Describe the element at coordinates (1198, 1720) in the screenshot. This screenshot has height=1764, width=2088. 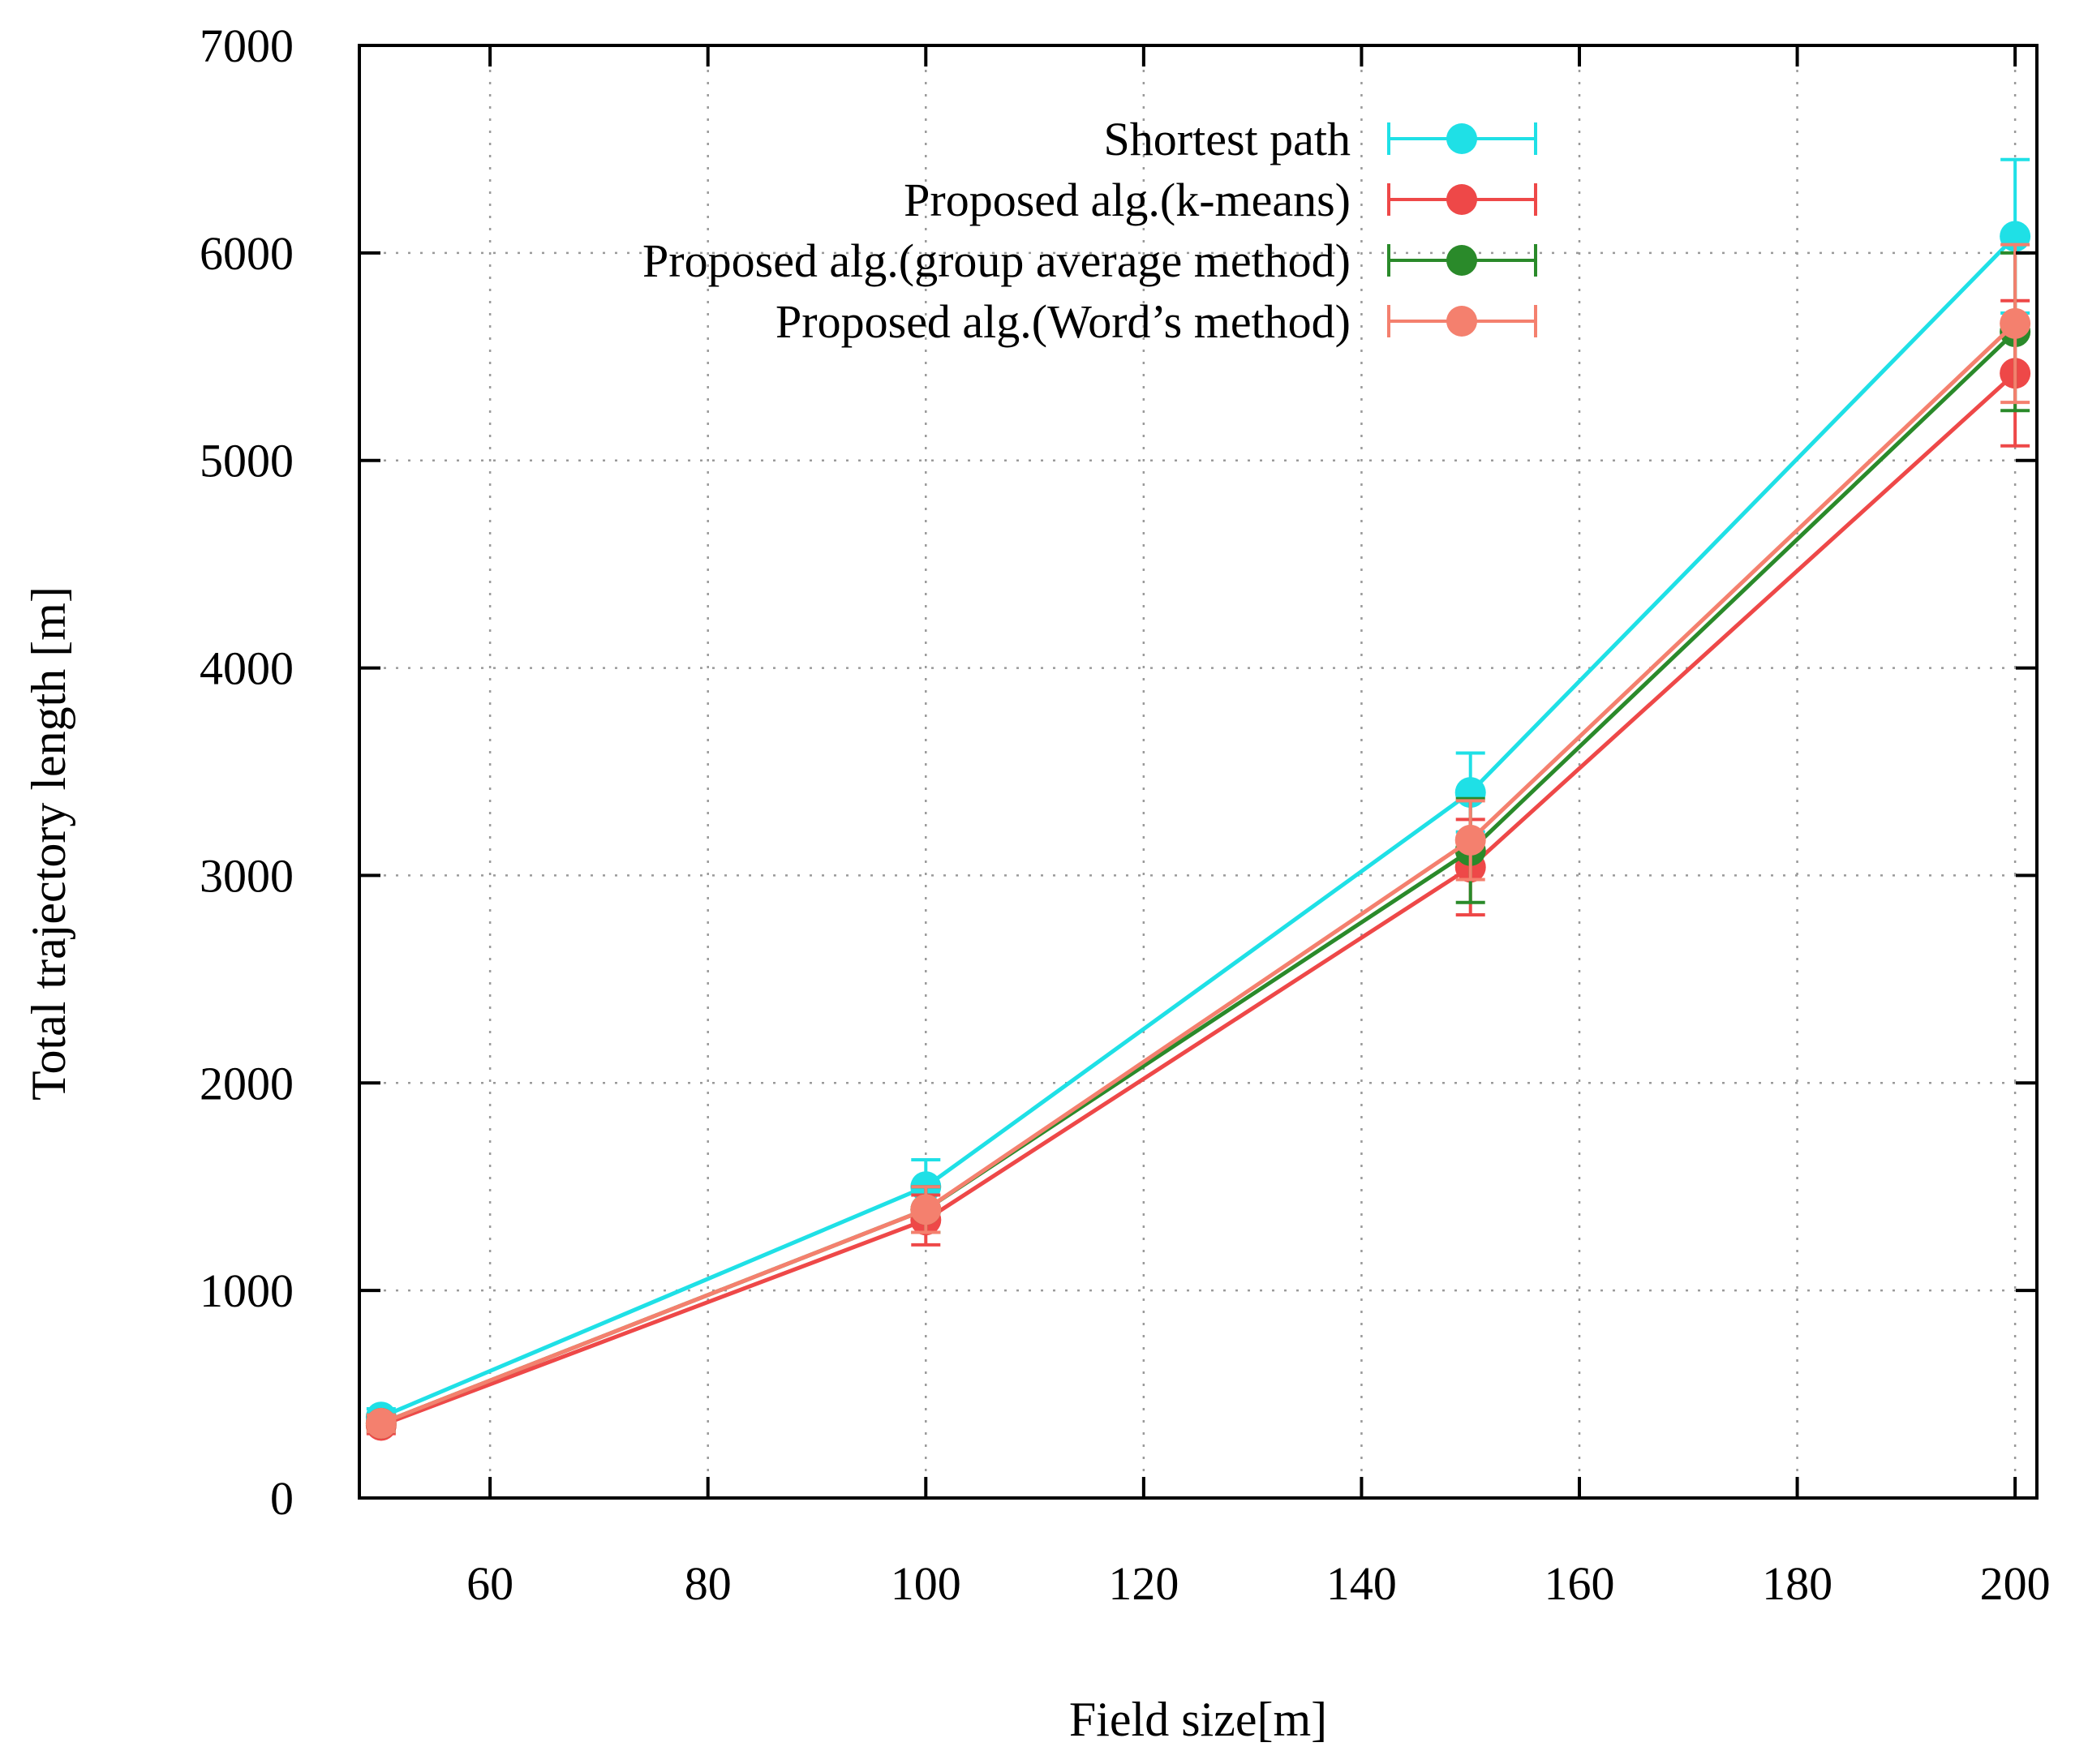
I see `x-axis-title: Field size[m]` at that location.